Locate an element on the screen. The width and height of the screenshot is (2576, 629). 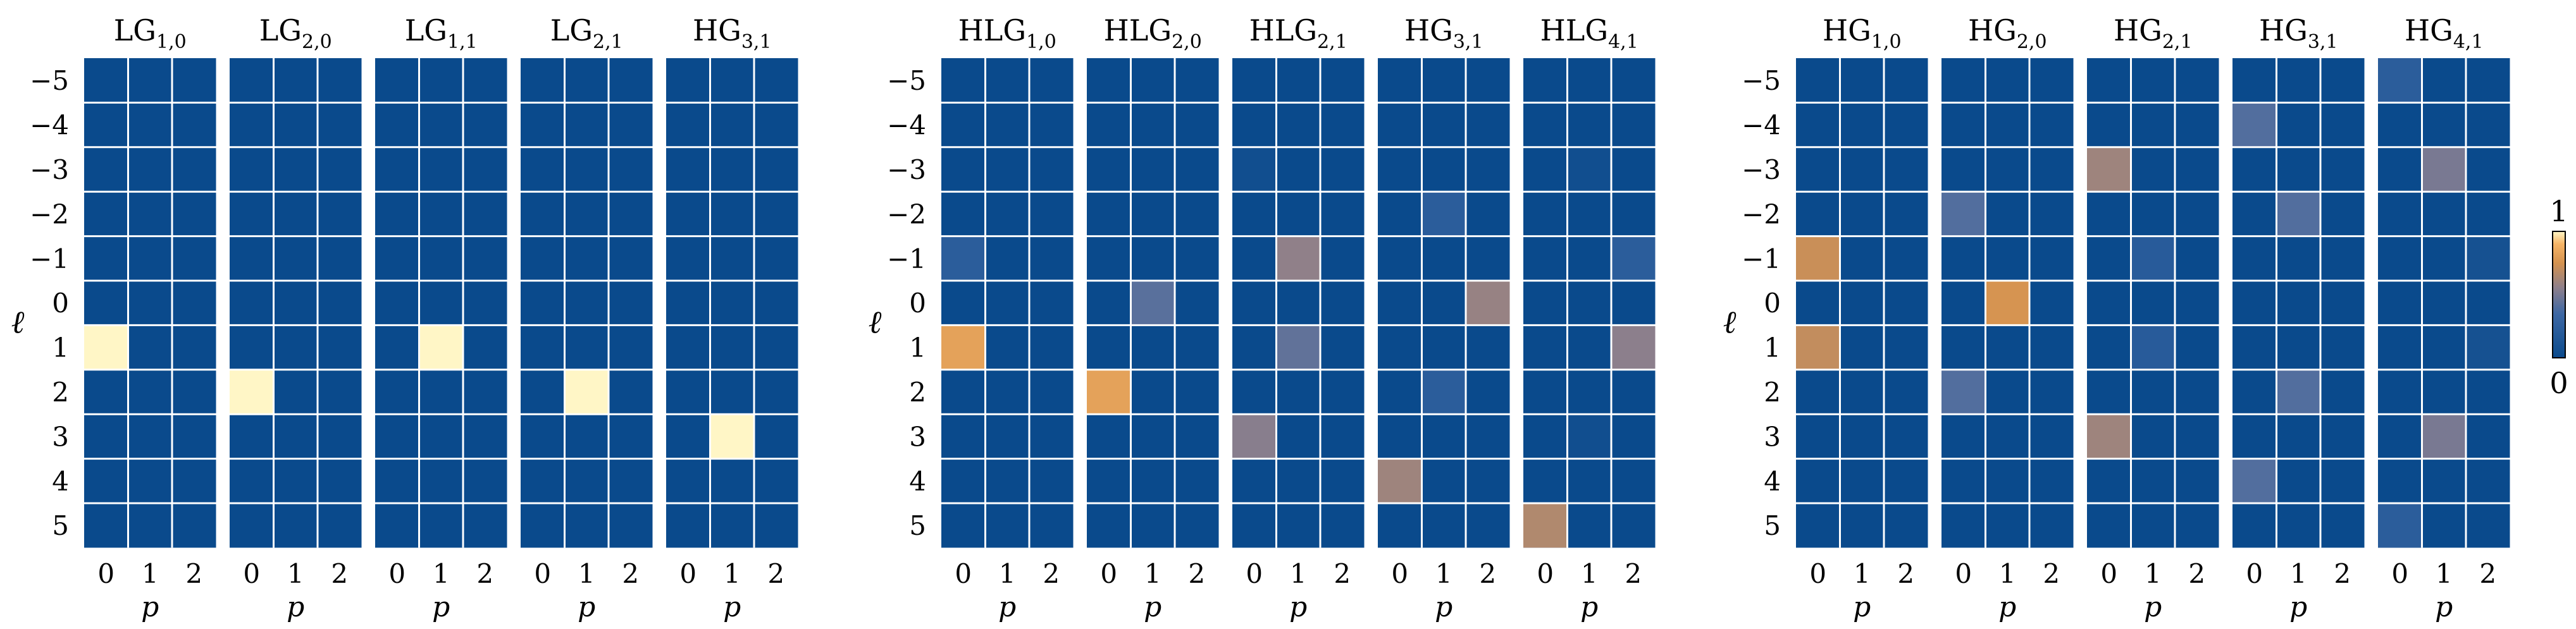
panel-title-subscript: 2,1 is located at coordinates (1332, 42).